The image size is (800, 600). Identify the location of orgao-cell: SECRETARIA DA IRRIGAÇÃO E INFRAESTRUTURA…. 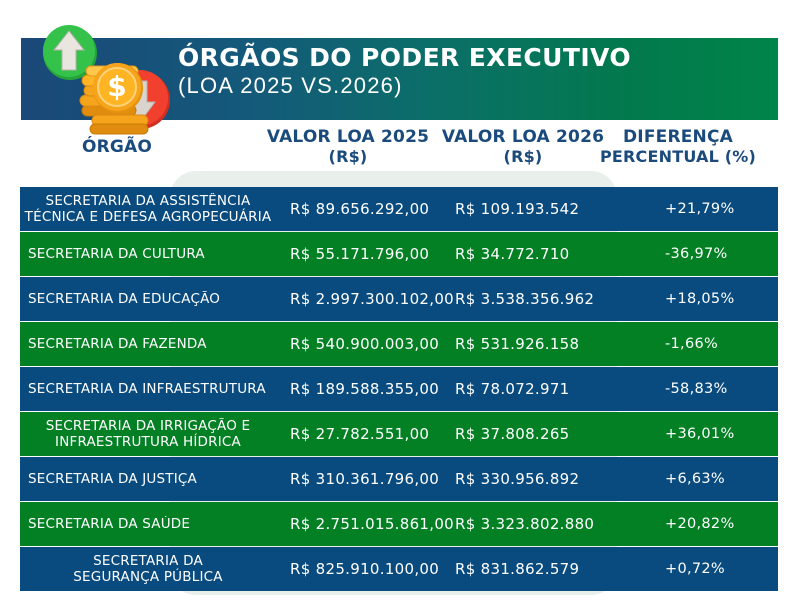
(148, 433).